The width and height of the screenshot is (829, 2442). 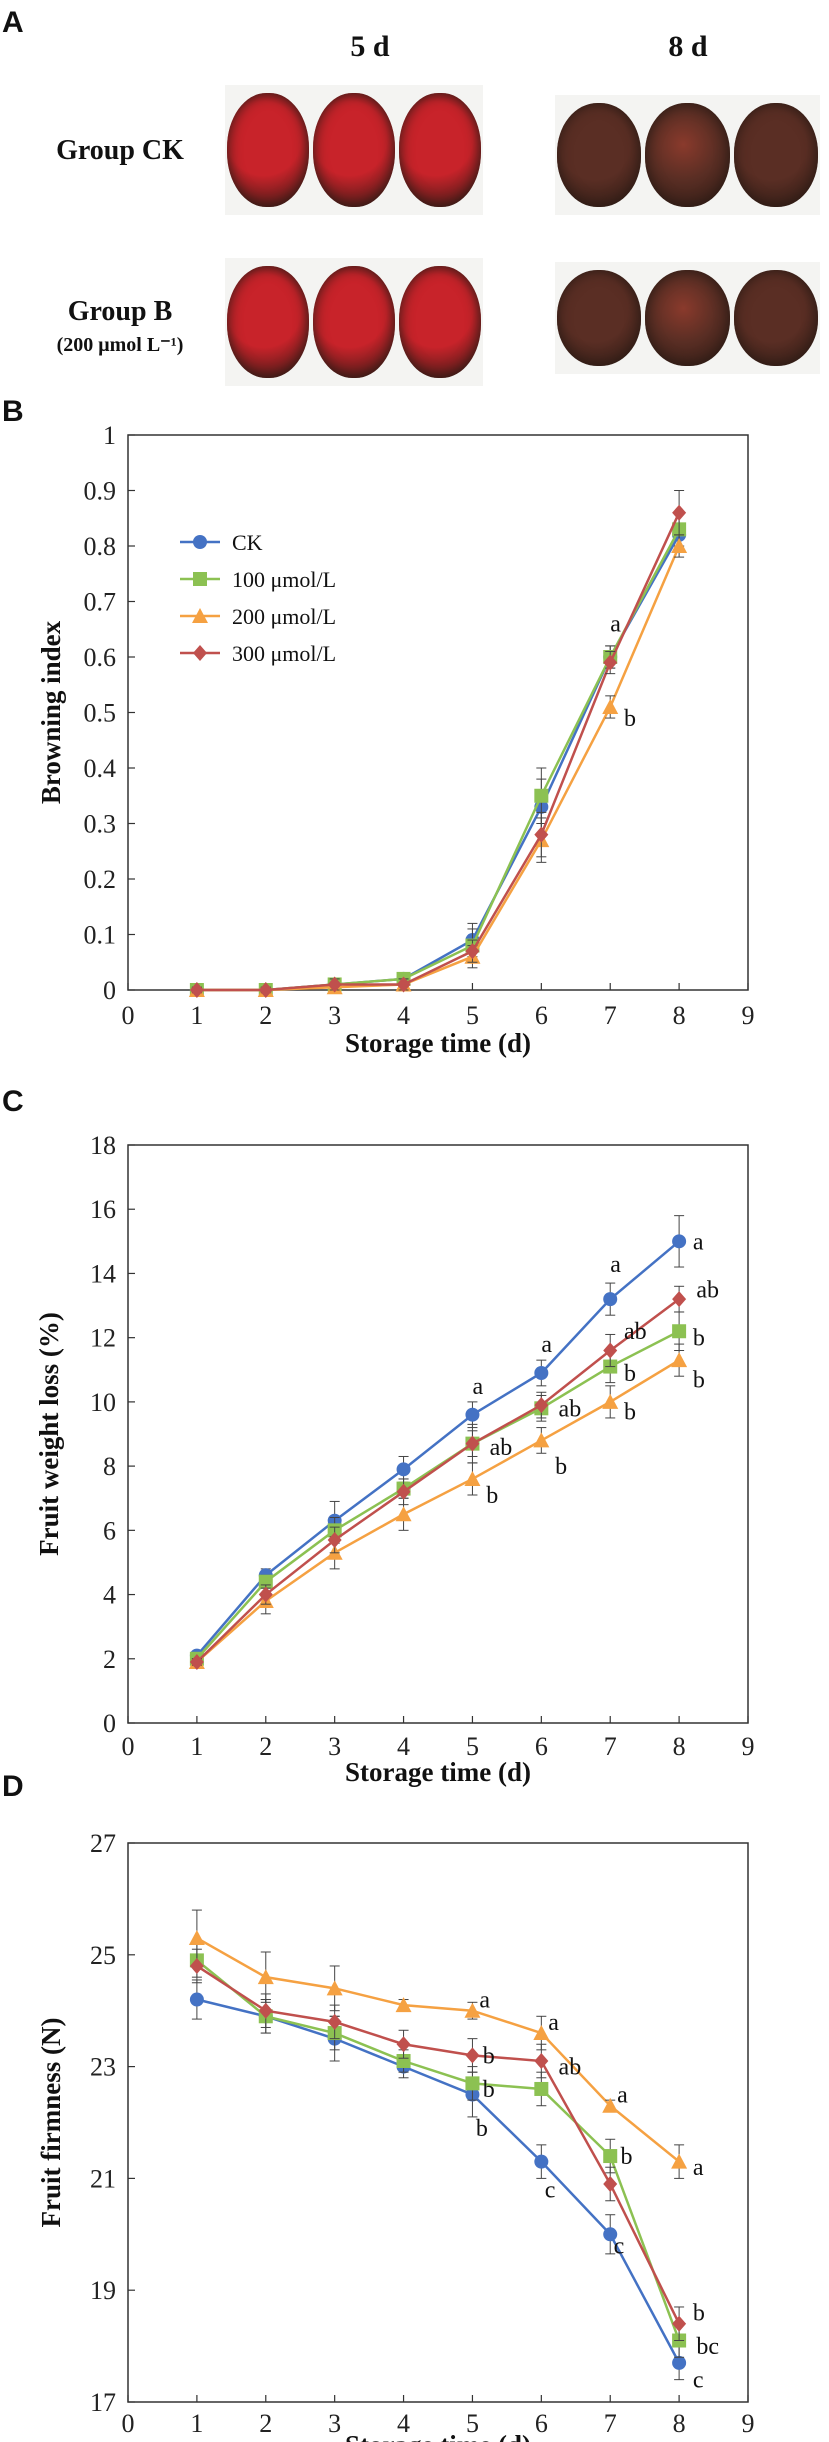 What do you see at coordinates (748, 2423) in the screenshot?
I see `x-tick-label: 9` at bounding box center [748, 2423].